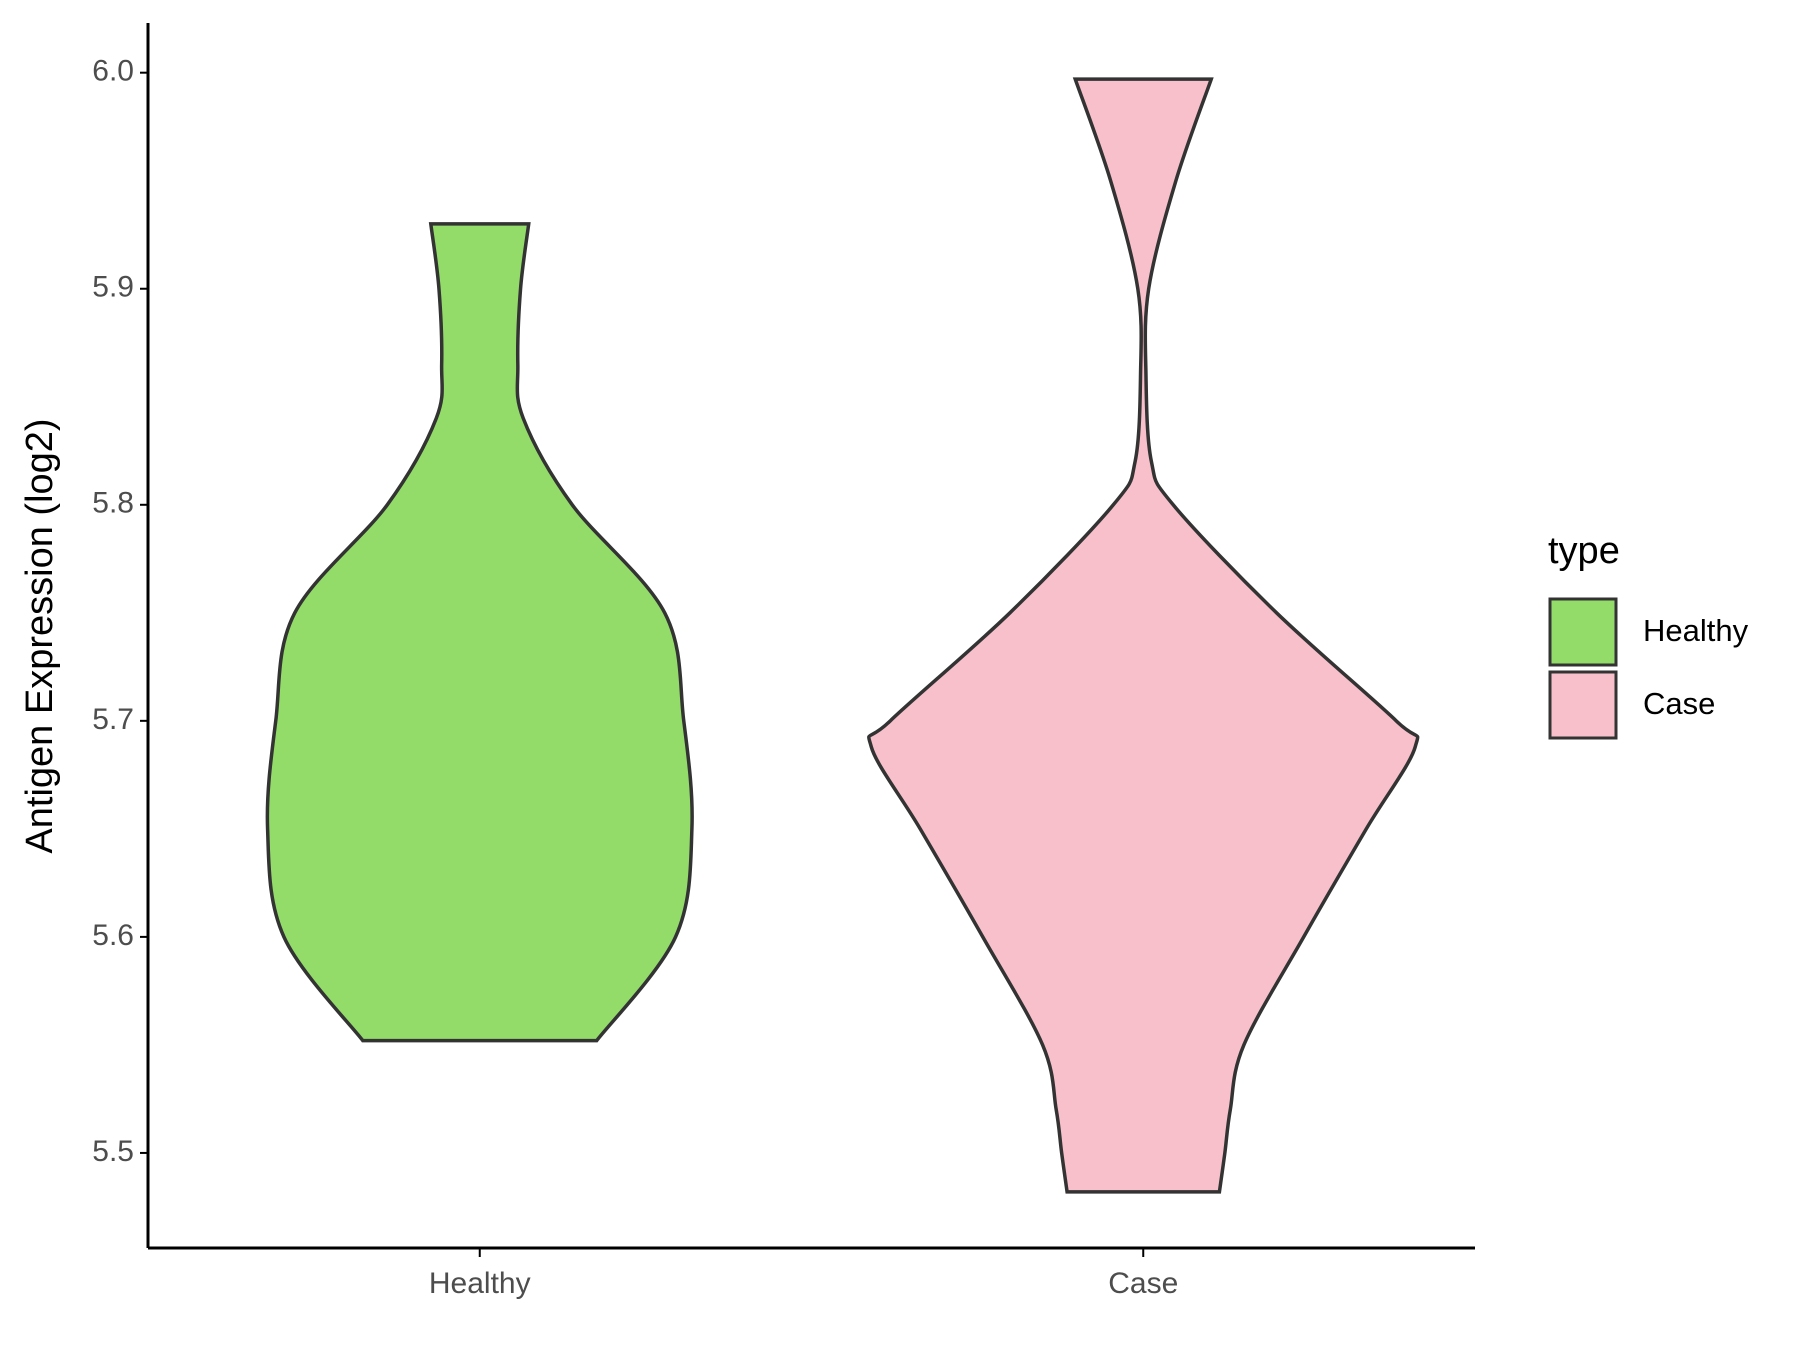  Describe the element at coordinates (1696, 630) in the screenshot. I see `legend-label: Healthy` at that location.